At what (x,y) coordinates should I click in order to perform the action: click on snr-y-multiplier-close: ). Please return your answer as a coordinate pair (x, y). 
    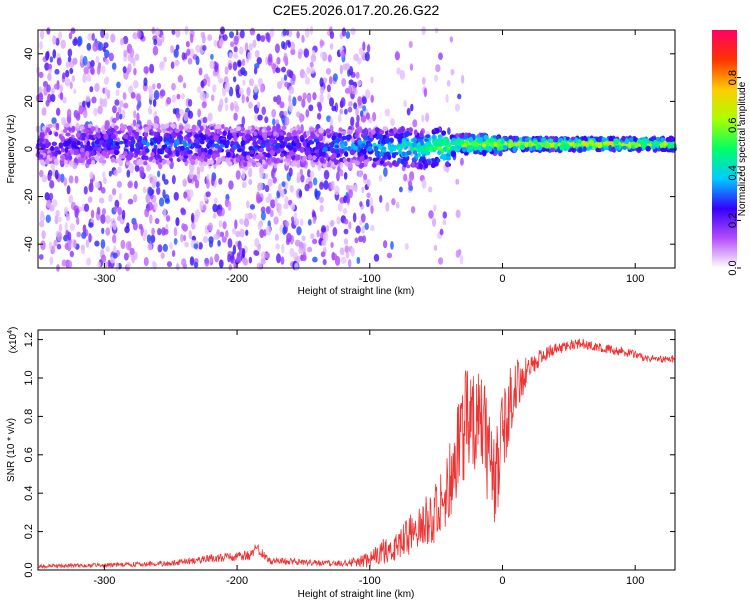
    Looking at the image, I should click on (13, 328).